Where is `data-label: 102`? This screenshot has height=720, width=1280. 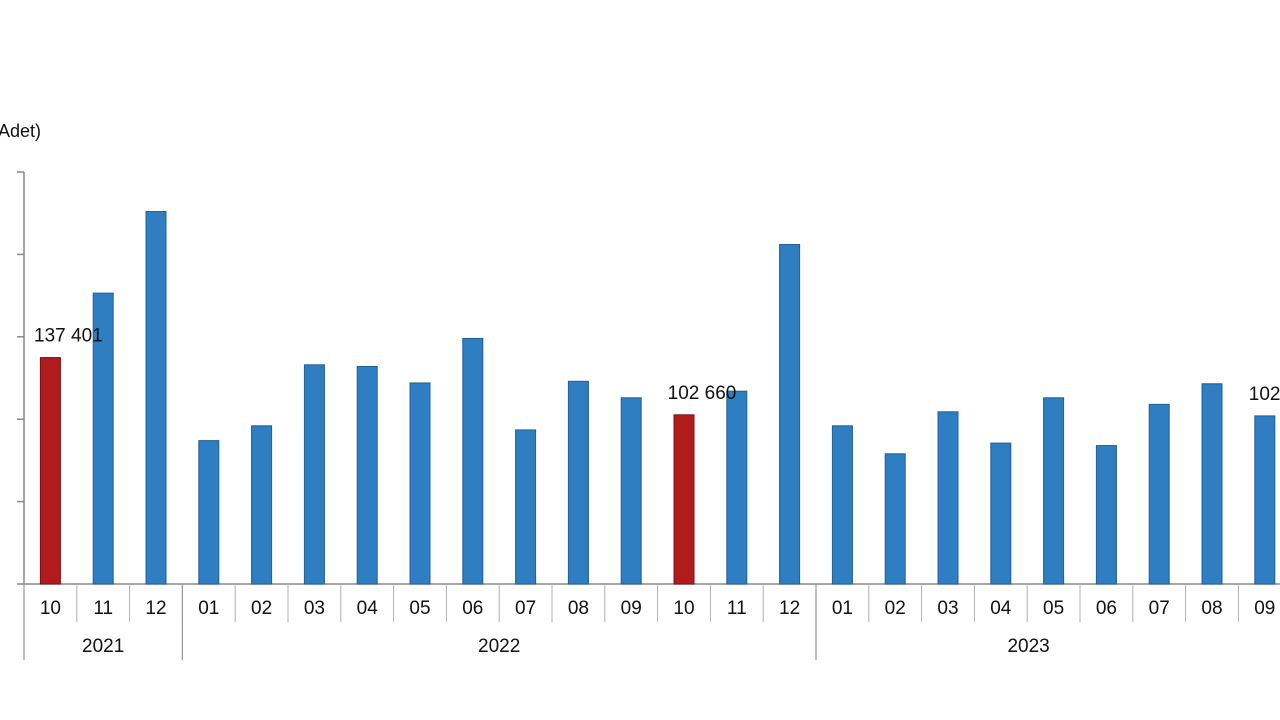 data-label: 102 is located at coordinates (1264, 394).